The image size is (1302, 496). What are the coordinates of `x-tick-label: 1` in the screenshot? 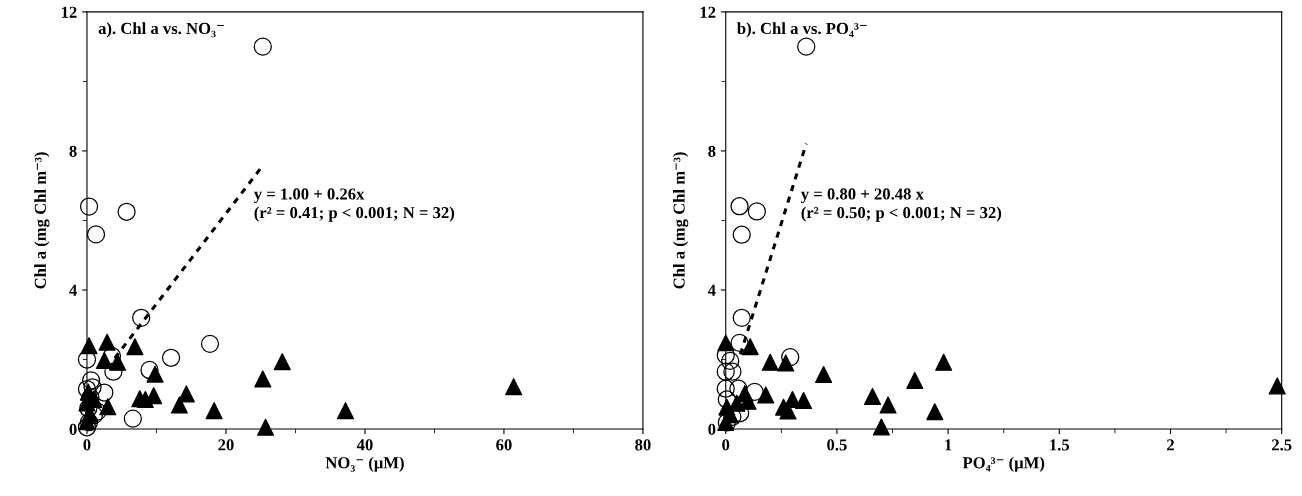 It's located at (948, 445).